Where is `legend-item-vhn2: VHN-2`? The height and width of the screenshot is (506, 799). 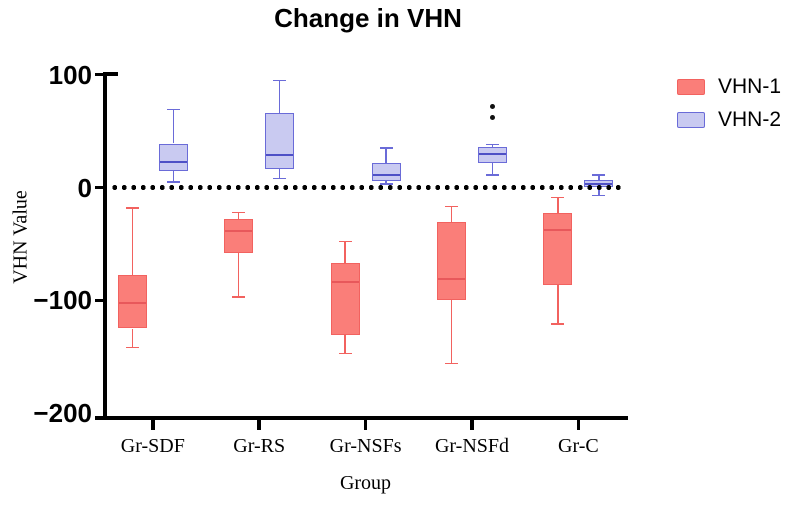
legend-item-vhn2: VHN-2 is located at coordinates (729, 119).